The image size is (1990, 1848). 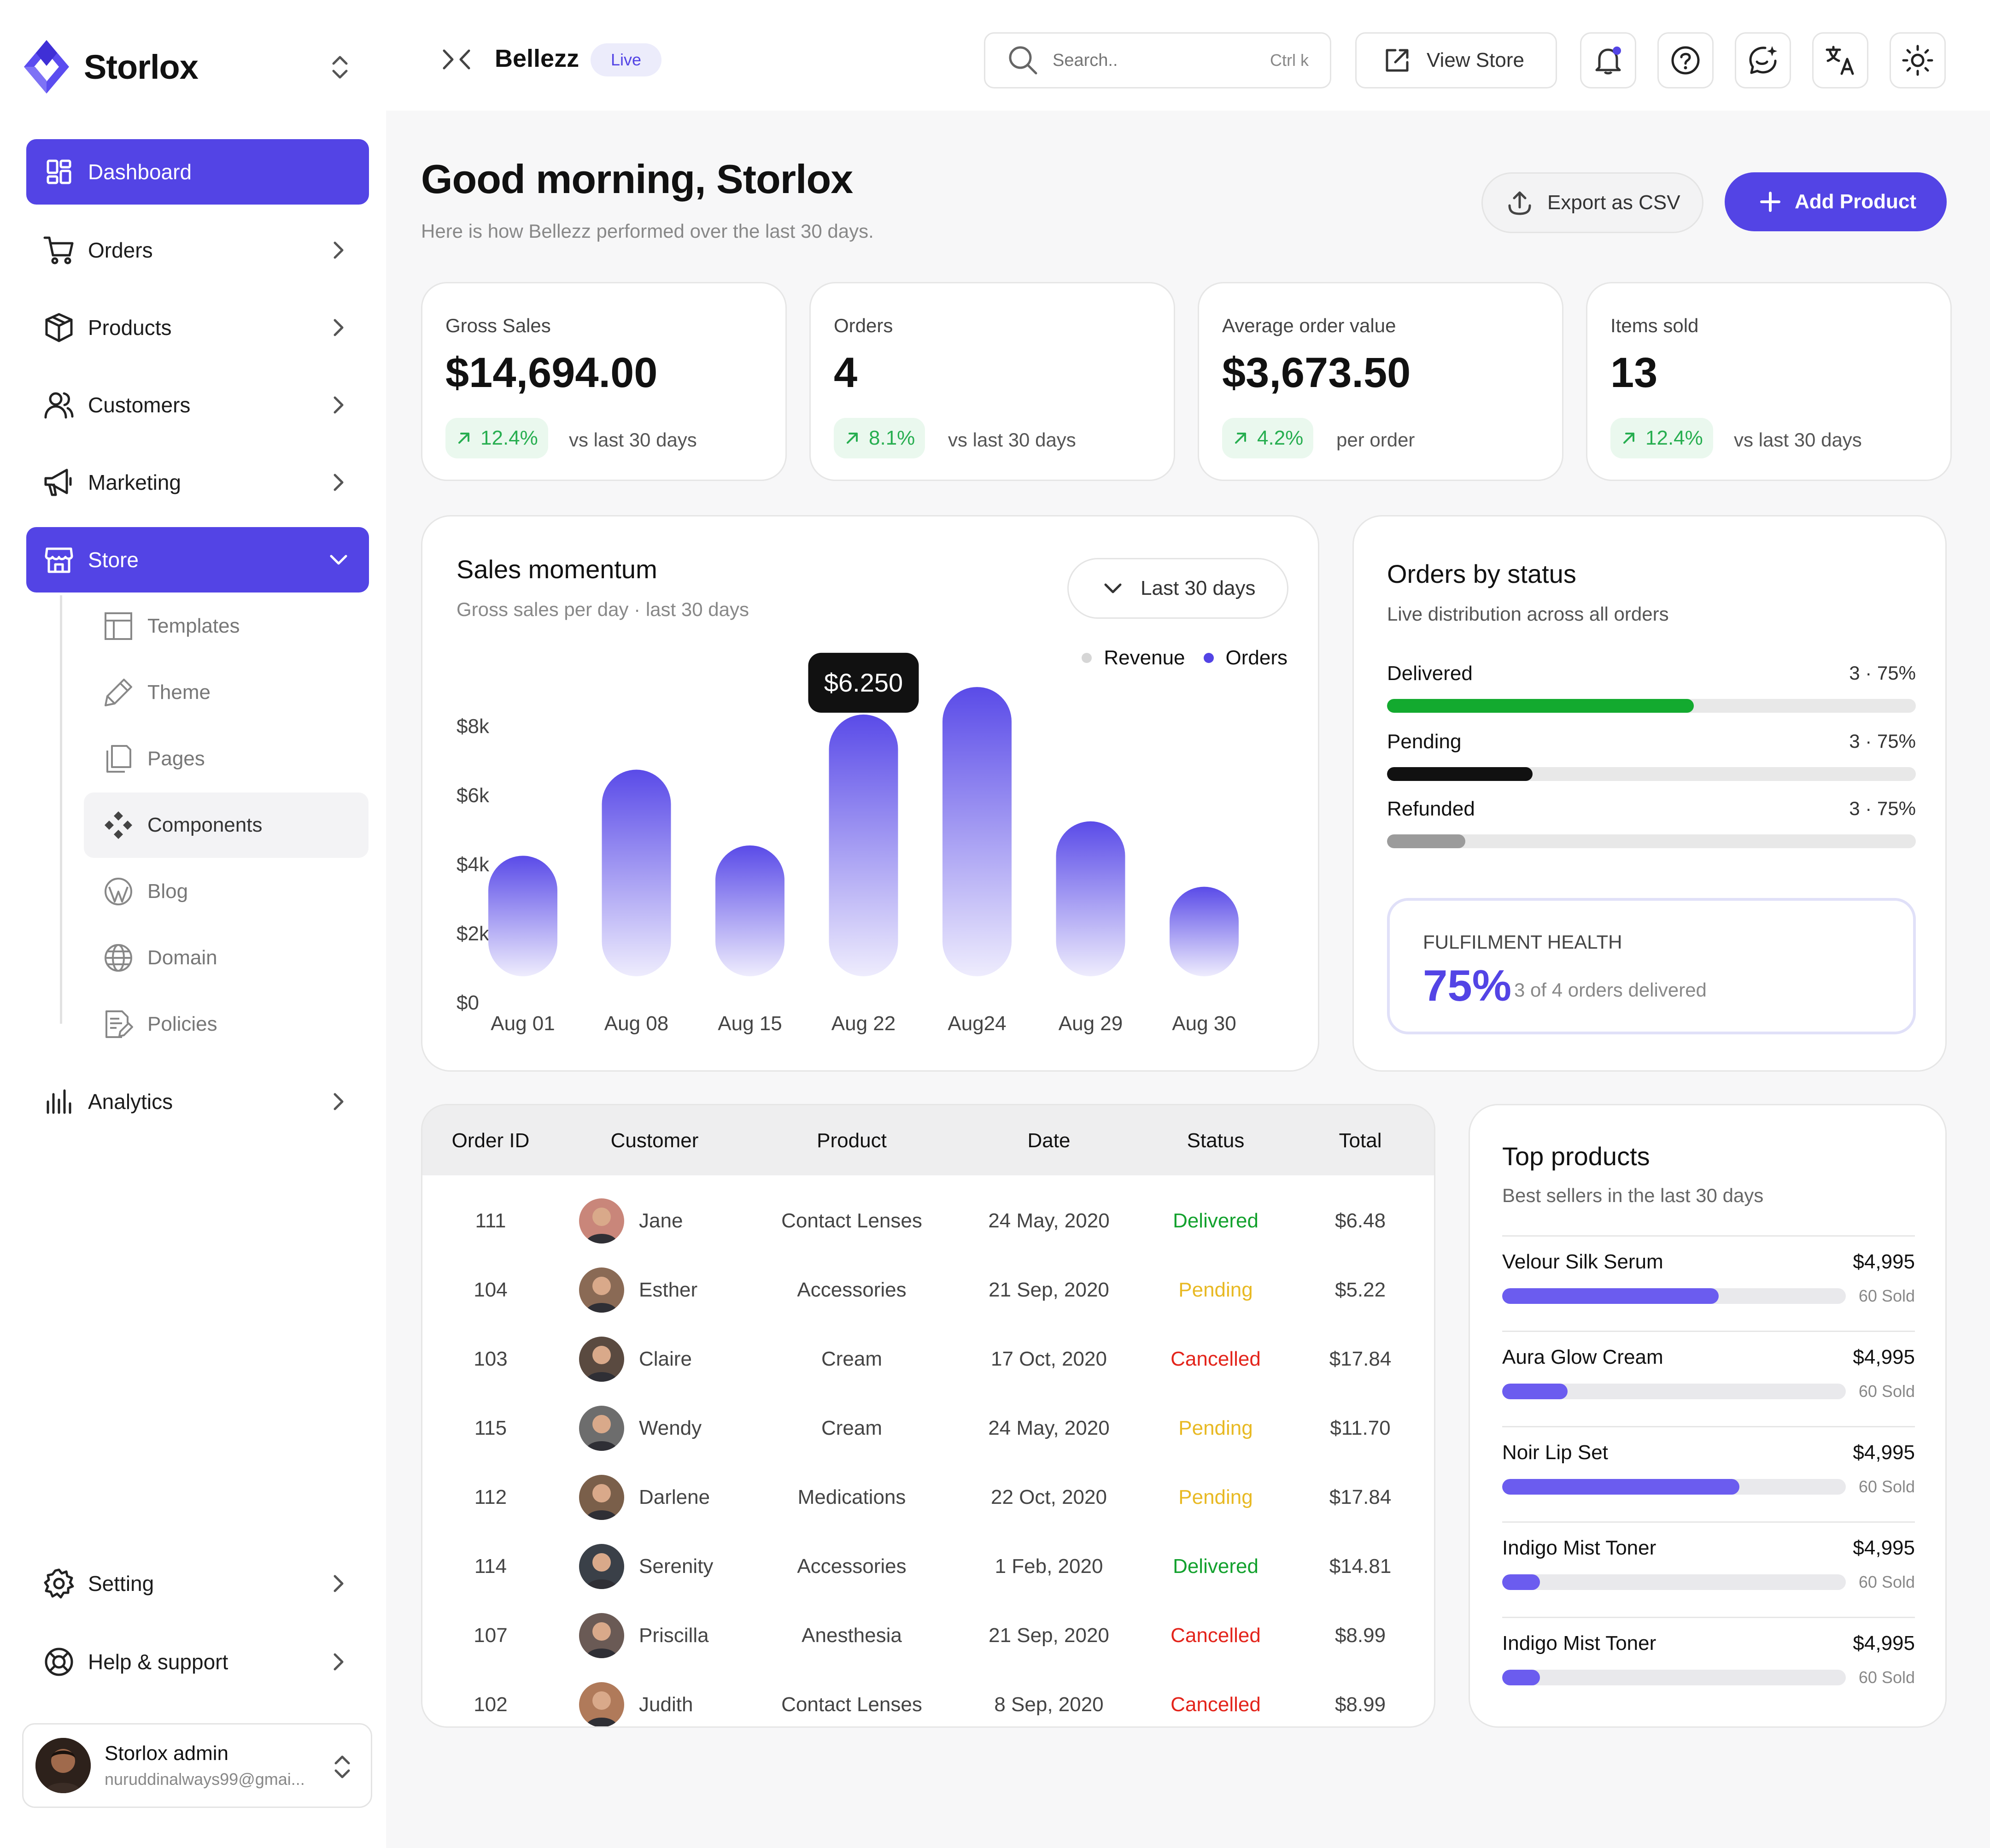 What do you see at coordinates (1708, 1378) in the screenshot?
I see `top-product-item: Aura Glow Cream $4,995 60 Sold` at bounding box center [1708, 1378].